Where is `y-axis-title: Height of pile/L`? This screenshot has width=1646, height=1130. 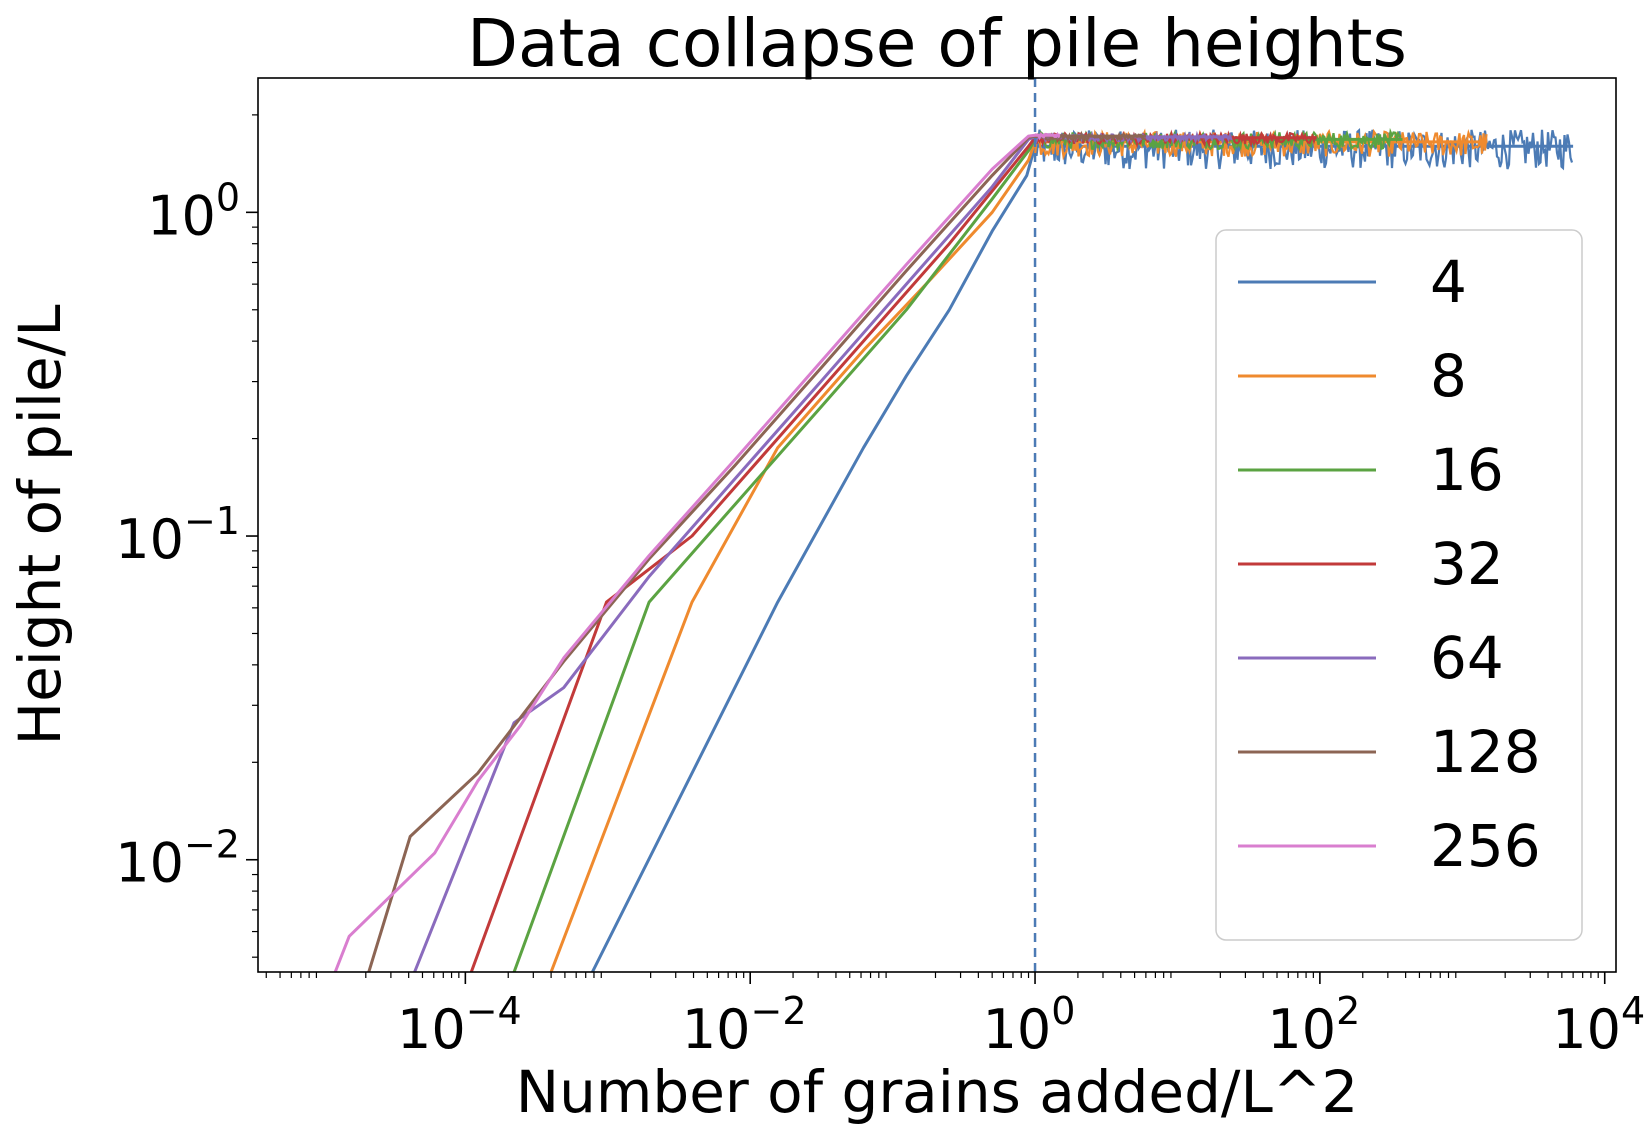 y-axis-title: Height of pile/L is located at coordinates (40, 524).